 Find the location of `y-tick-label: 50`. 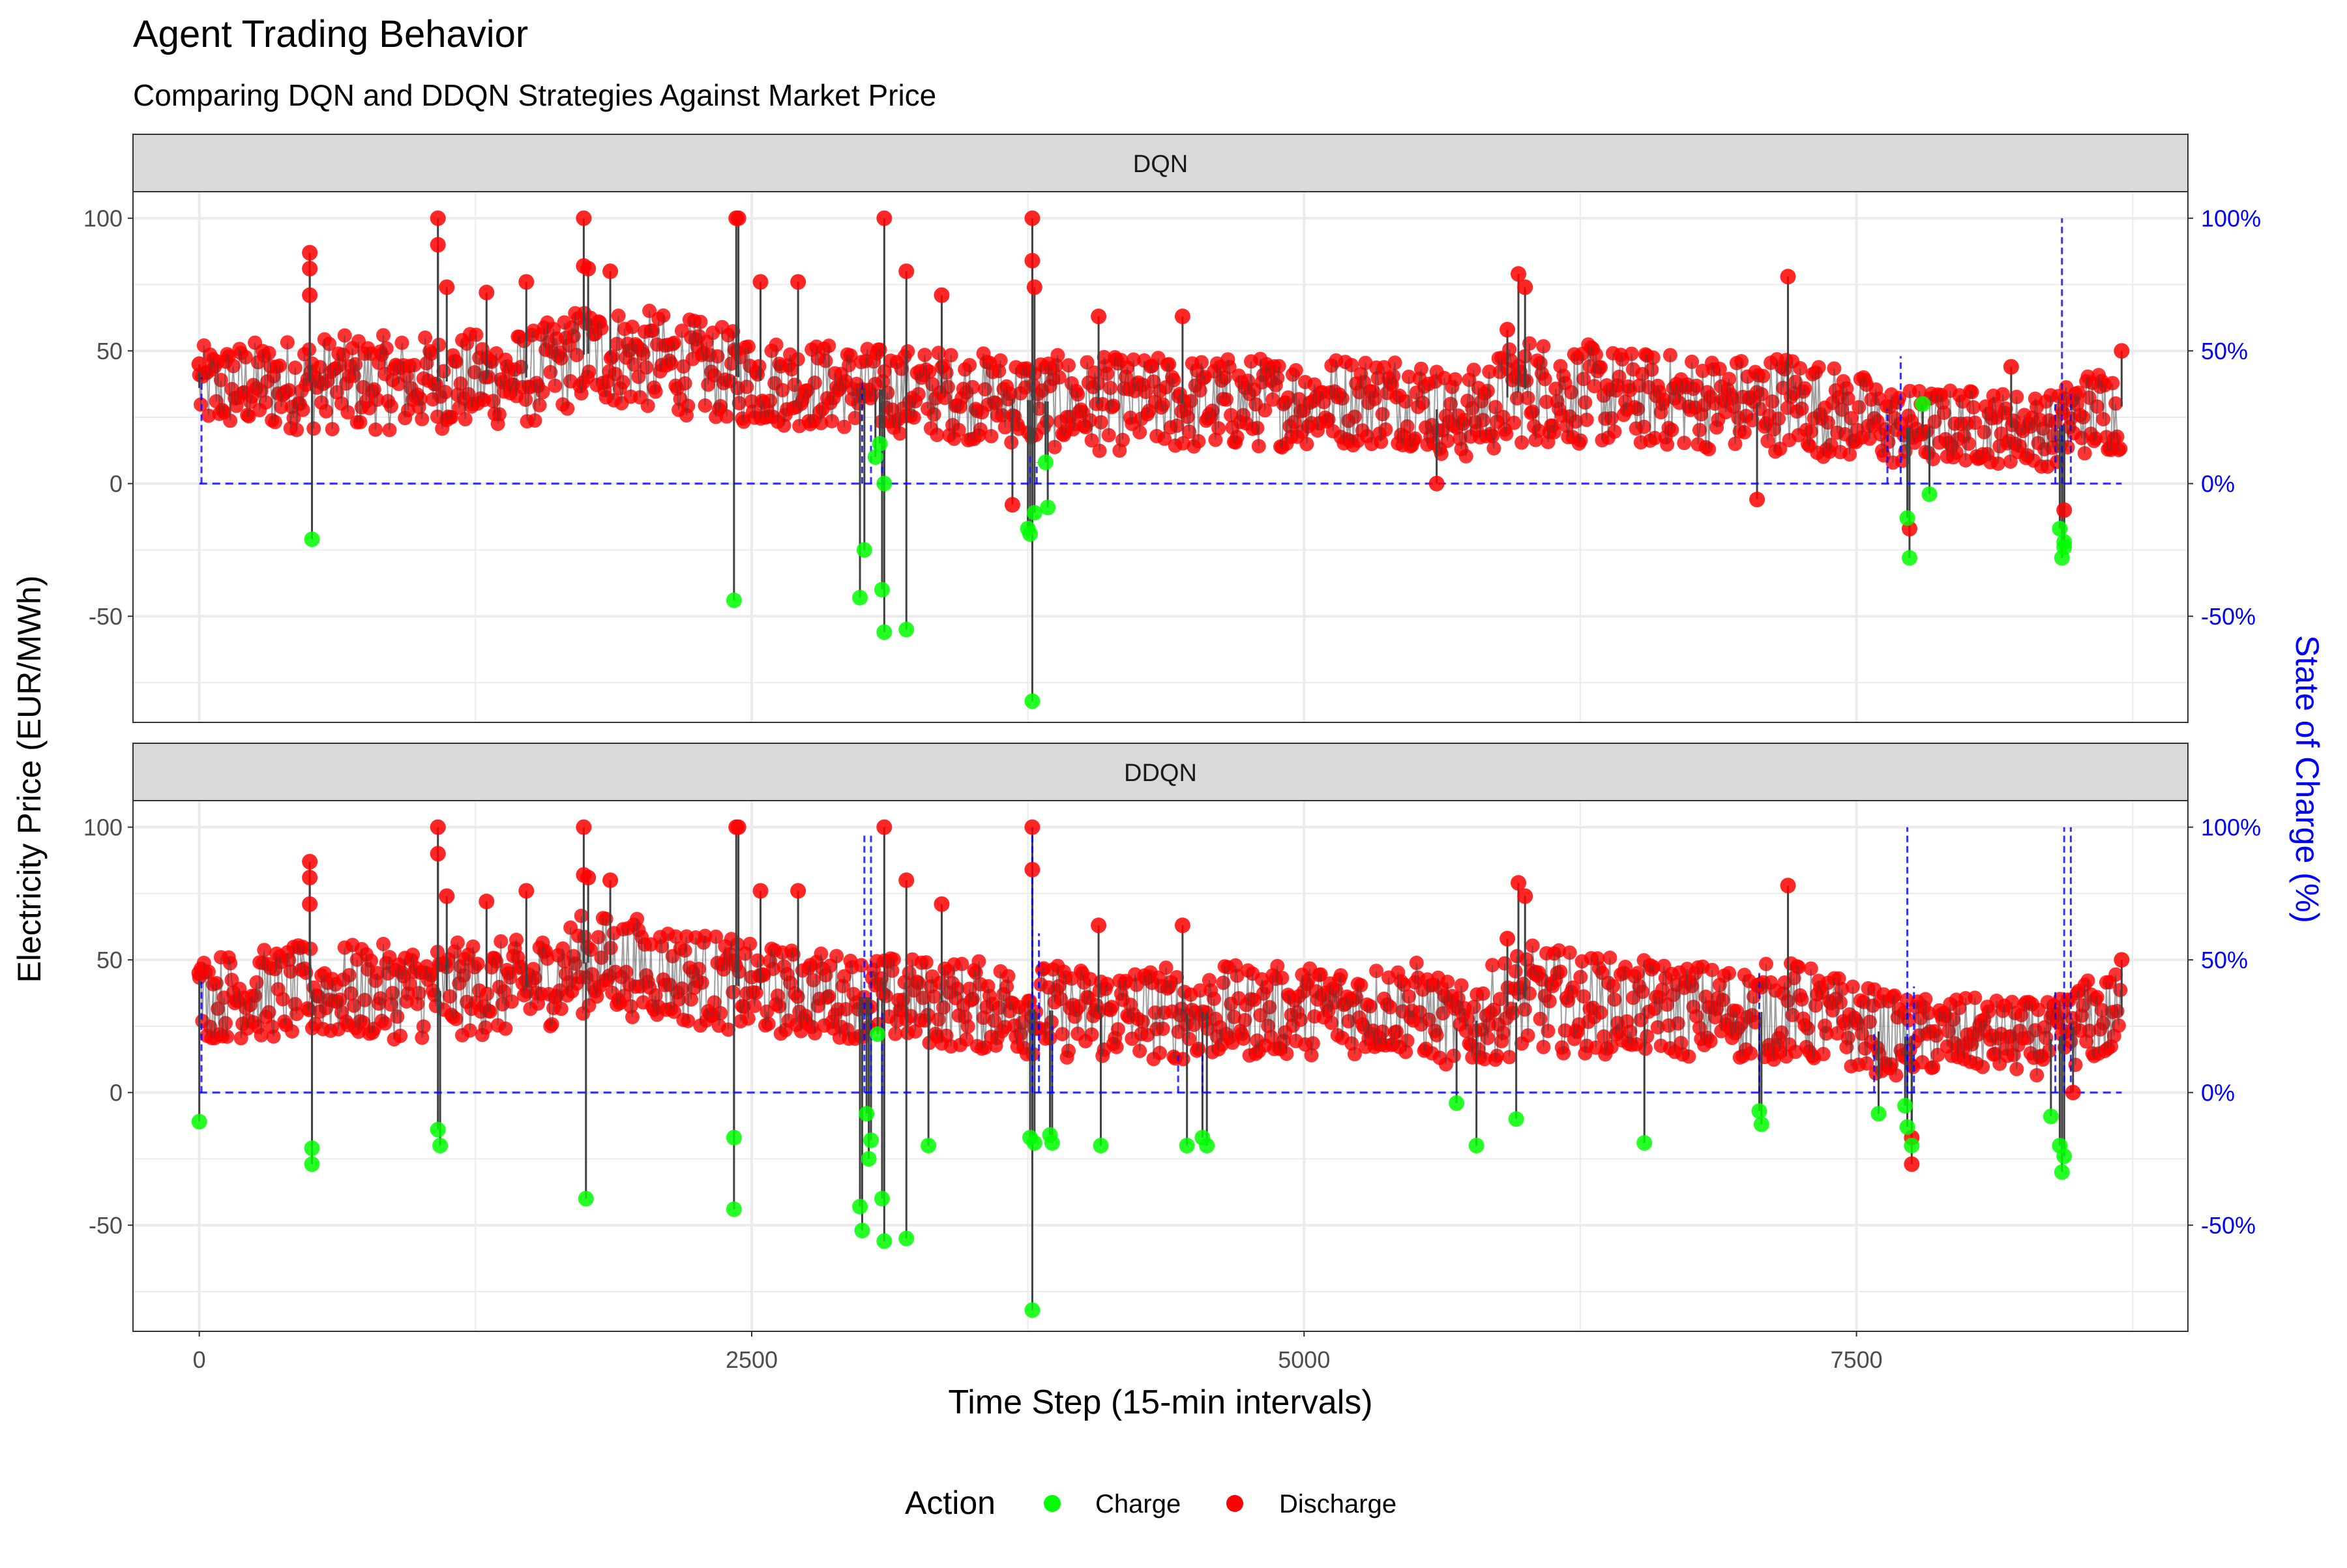

y-tick-label: 50 is located at coordinates (110, 960).